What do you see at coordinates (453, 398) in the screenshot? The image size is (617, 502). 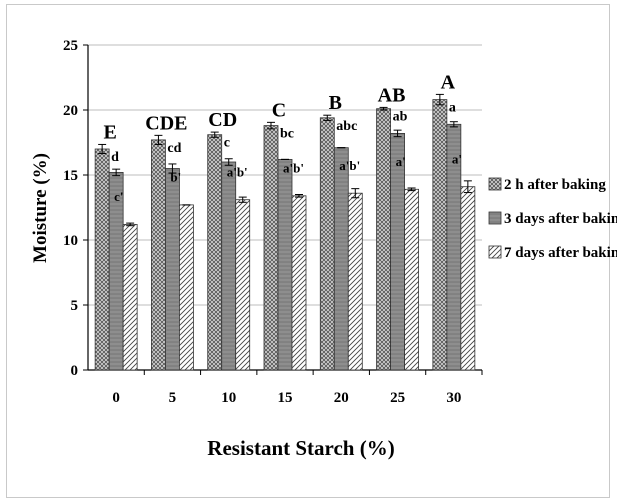 I see `x-tick-label: 30` at bounding box center [453, 398].